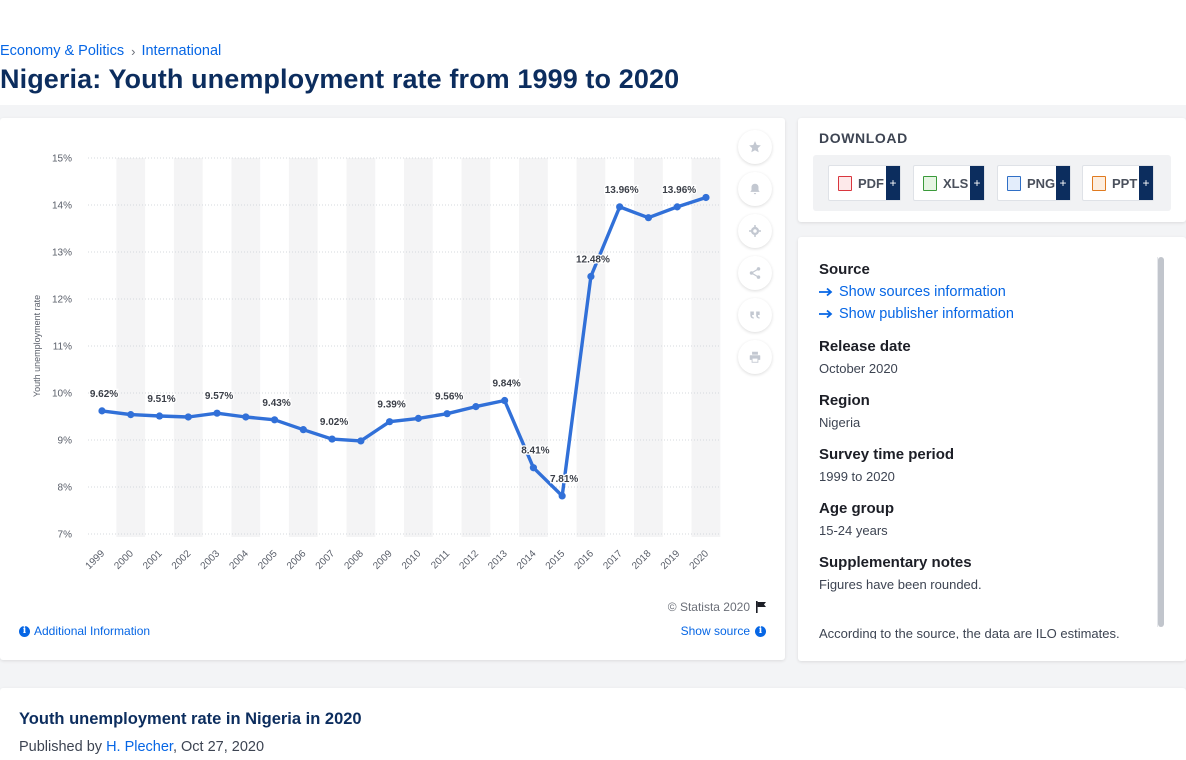 The height and width of the screenshot is (760, 1186). Describe the element at coordinates (1118, 183) in the screenshot. I see `download-ppt-button: PPT +` at that location.